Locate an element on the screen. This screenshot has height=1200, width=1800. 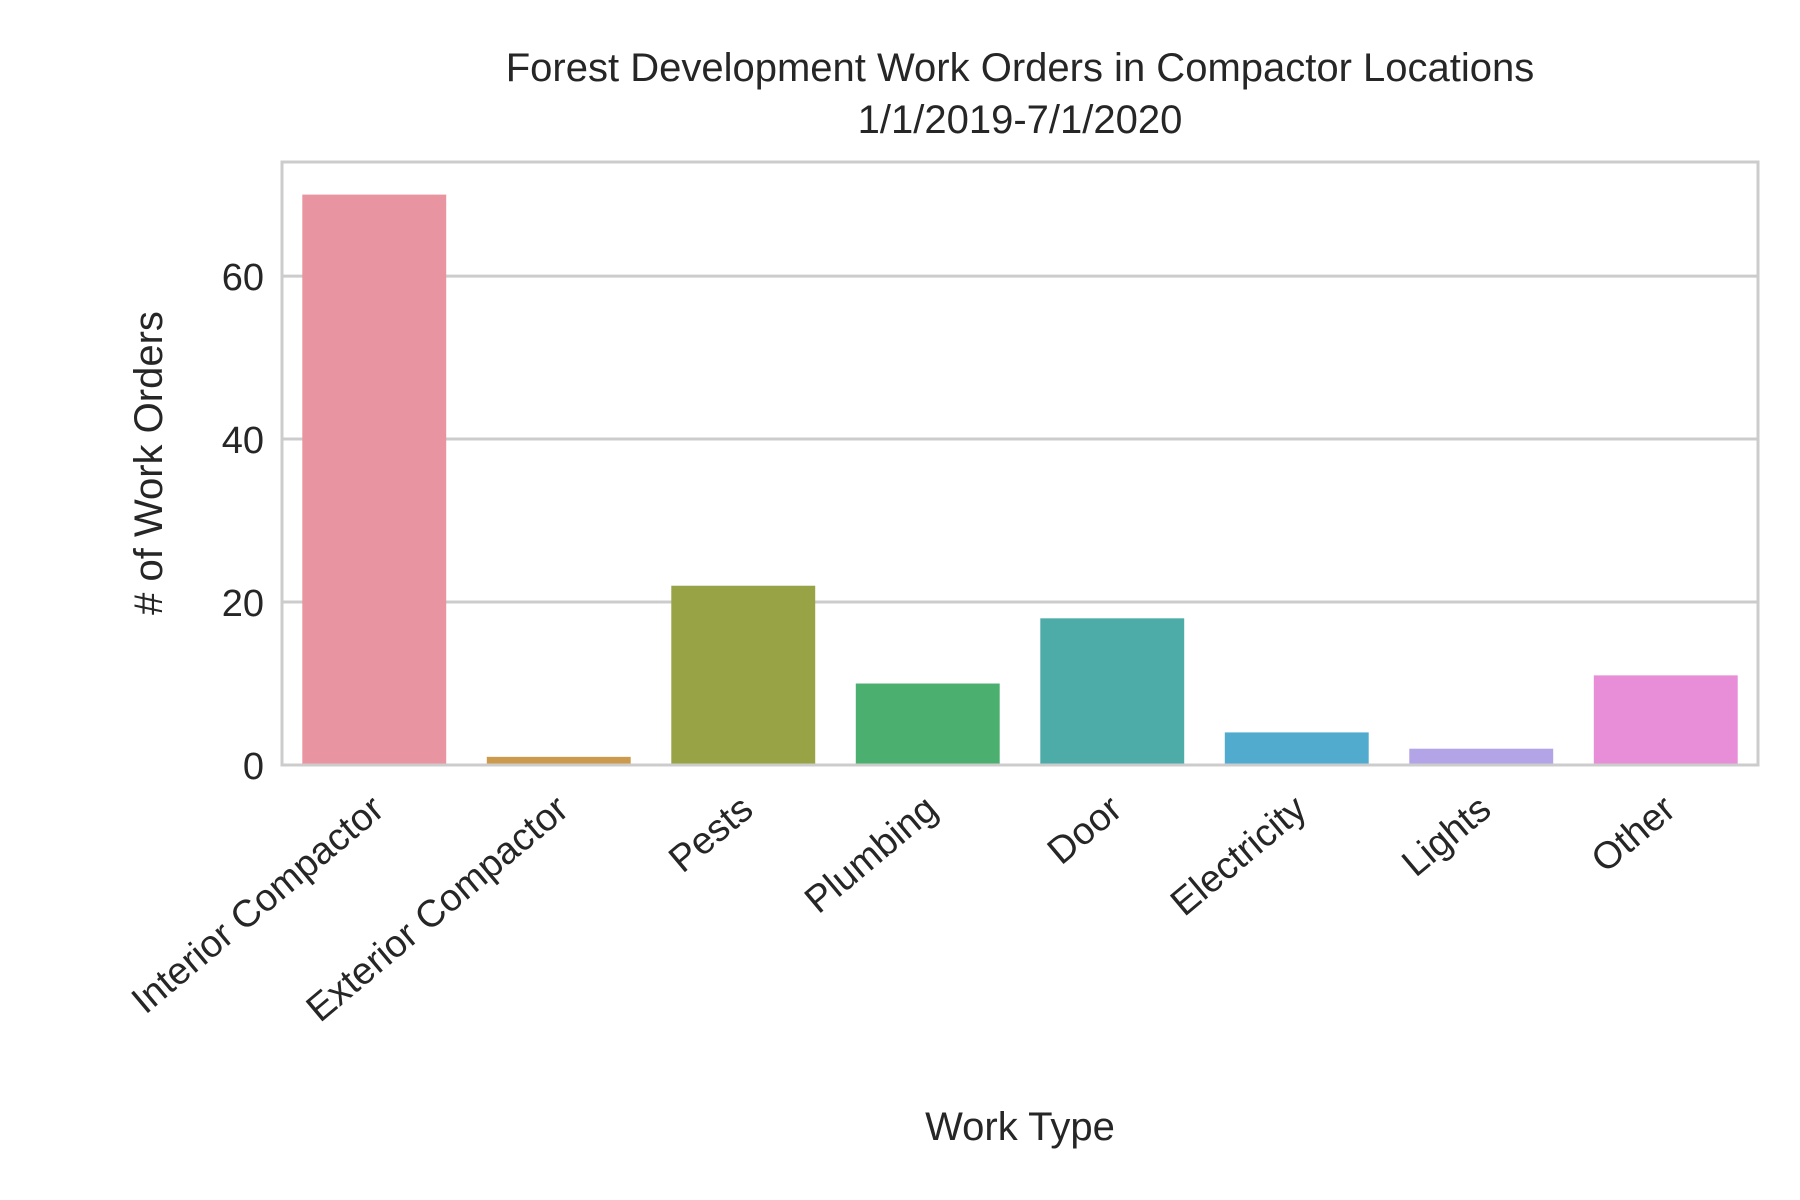
y-tick-label: 20 is located at coordinates (243, 604).